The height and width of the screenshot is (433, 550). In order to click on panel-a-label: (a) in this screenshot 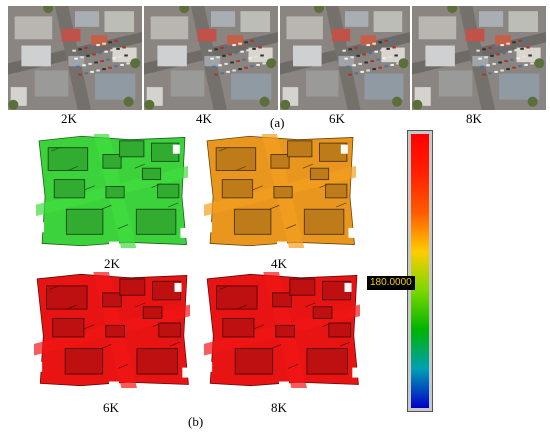, I will do `click(277, 122)`.